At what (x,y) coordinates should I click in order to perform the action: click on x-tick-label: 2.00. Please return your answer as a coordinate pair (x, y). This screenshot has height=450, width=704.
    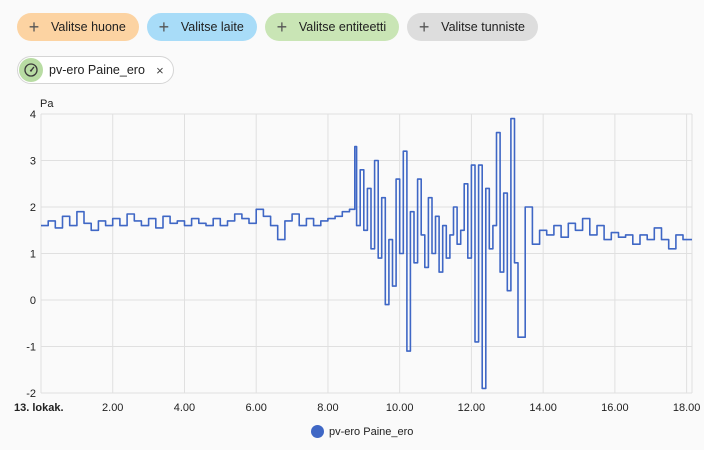
    Looking at the image, I should click on (112, 408).